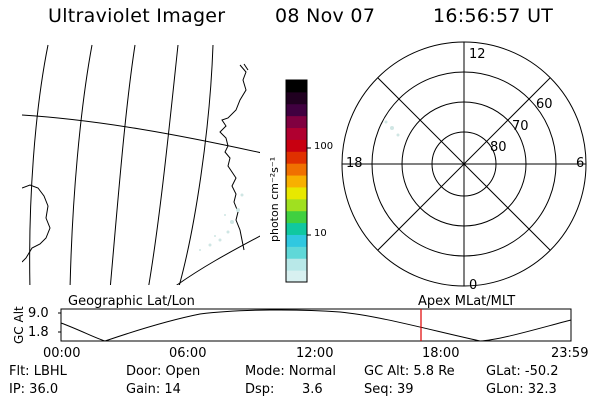 This screenshot has width=600, height=400. I want to click on seq-info: Seq: 39, so click(389, 389).